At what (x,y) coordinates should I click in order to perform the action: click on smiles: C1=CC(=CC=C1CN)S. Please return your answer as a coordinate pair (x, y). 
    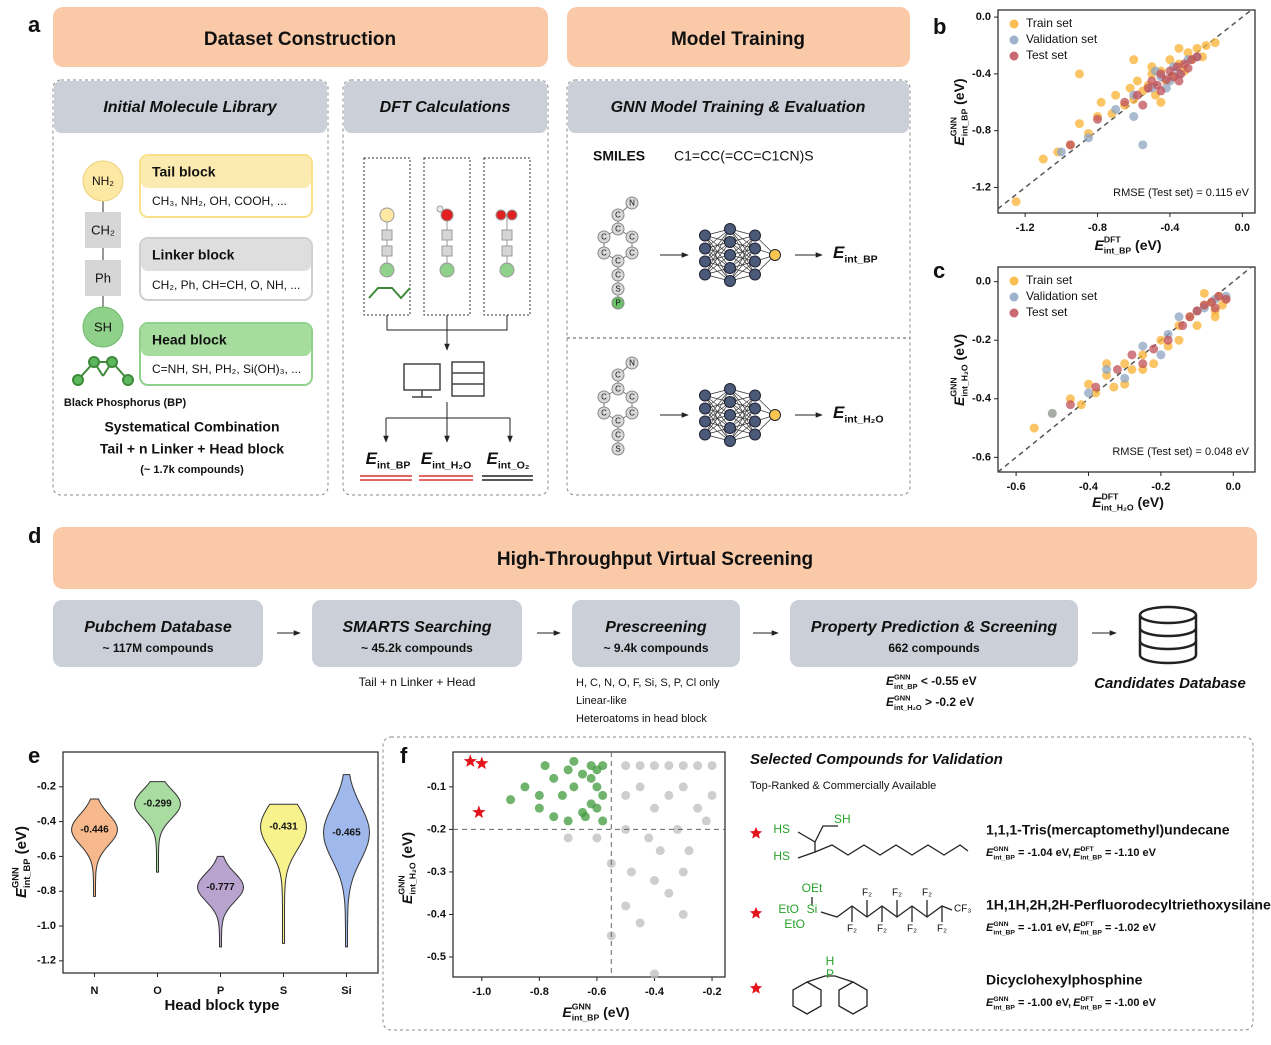
    Looking at the image, I should click on (744, 156).